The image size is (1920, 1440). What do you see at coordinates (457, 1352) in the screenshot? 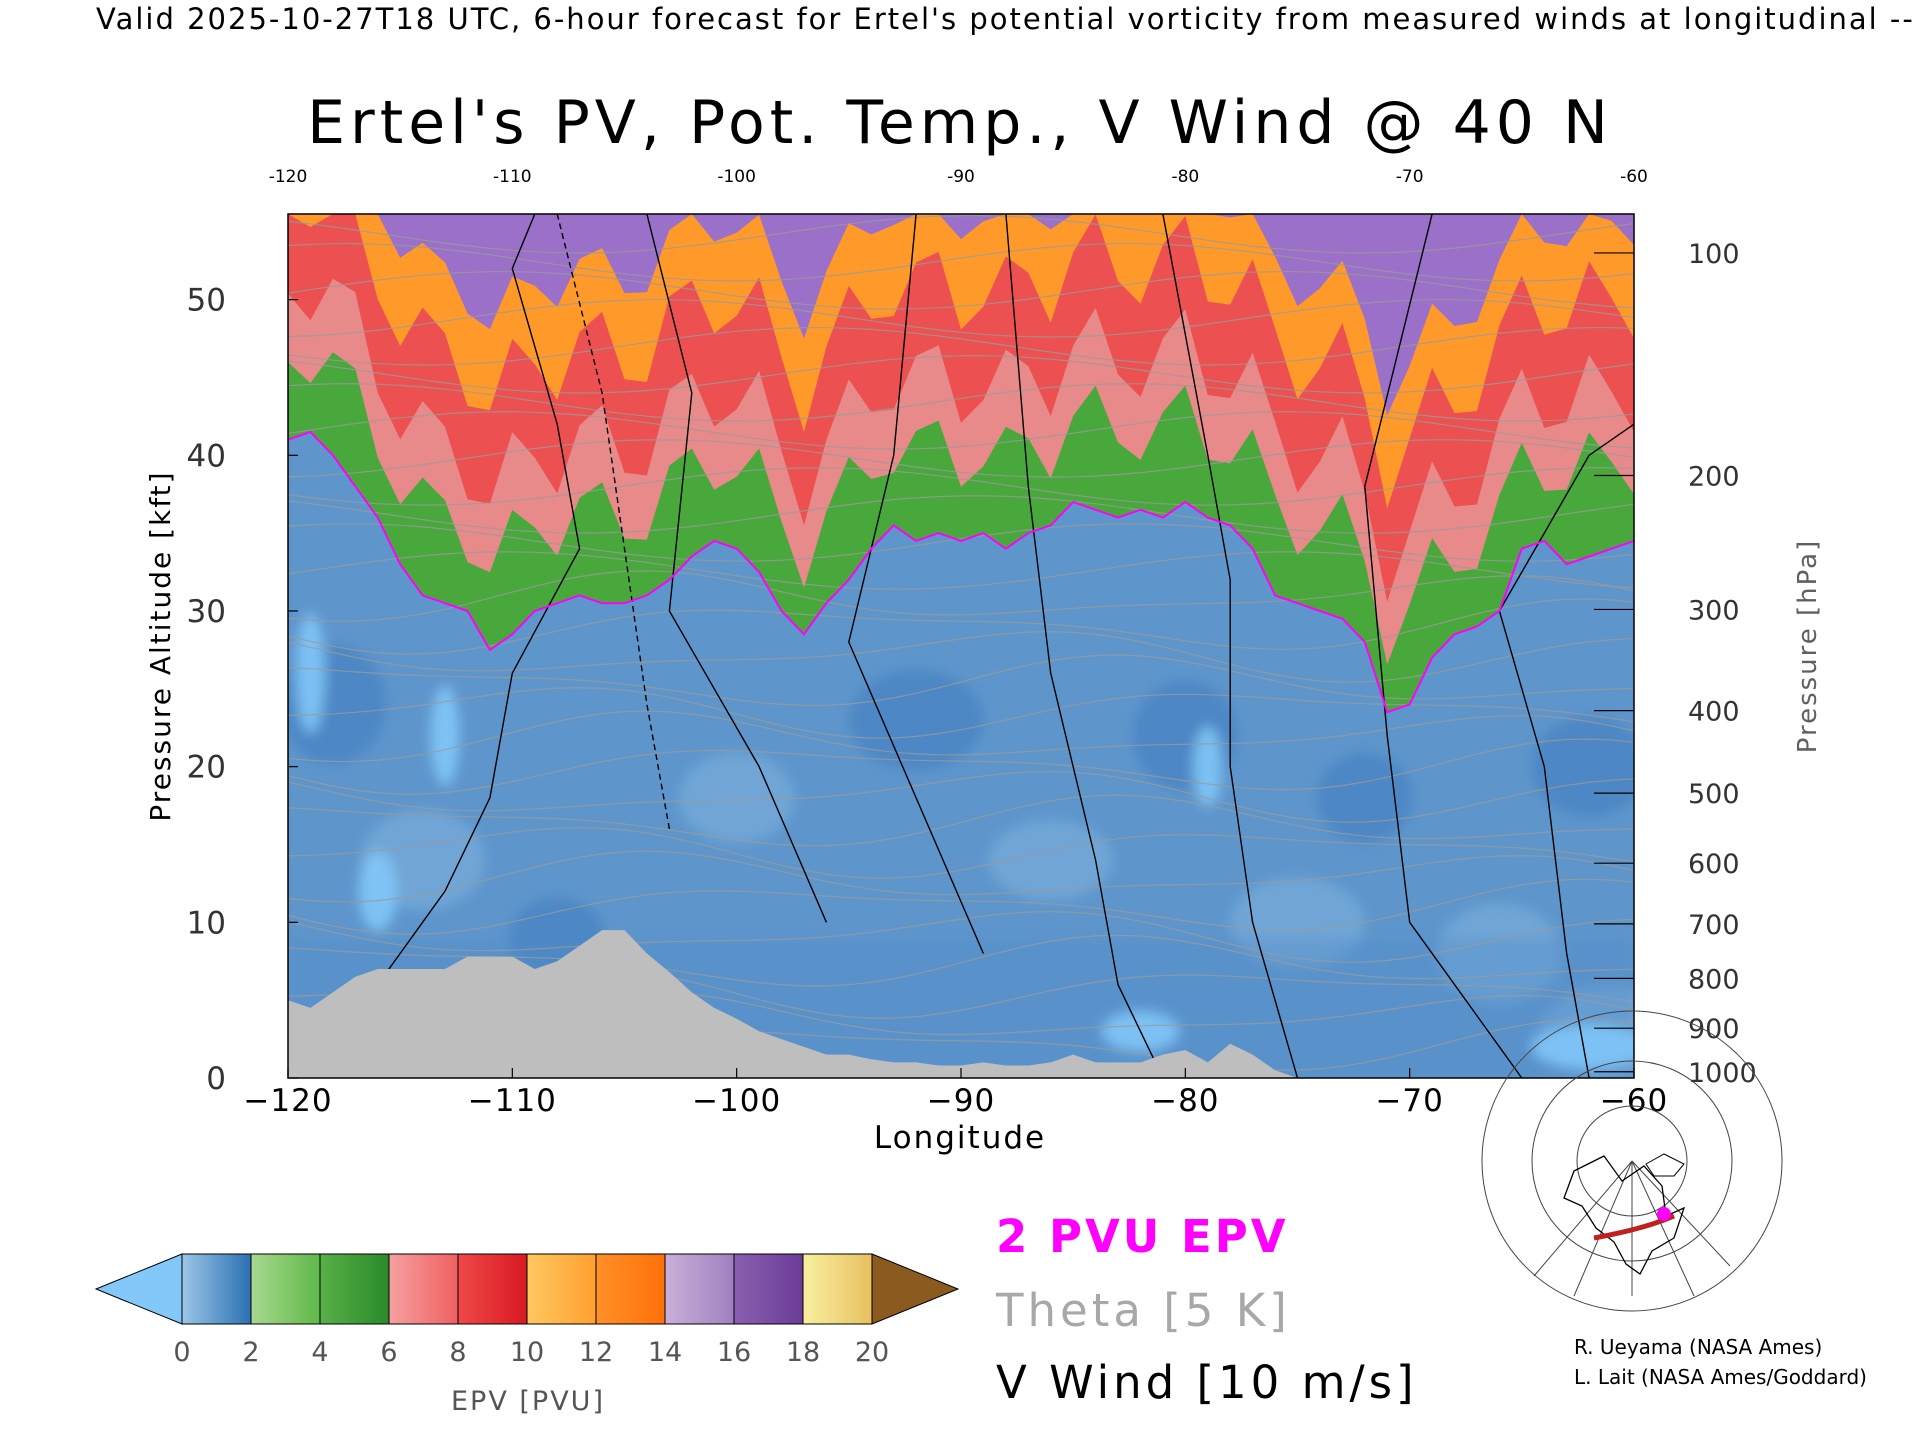
I see `colorbar-tick-label: 8` at bounding box center [457, 1352].